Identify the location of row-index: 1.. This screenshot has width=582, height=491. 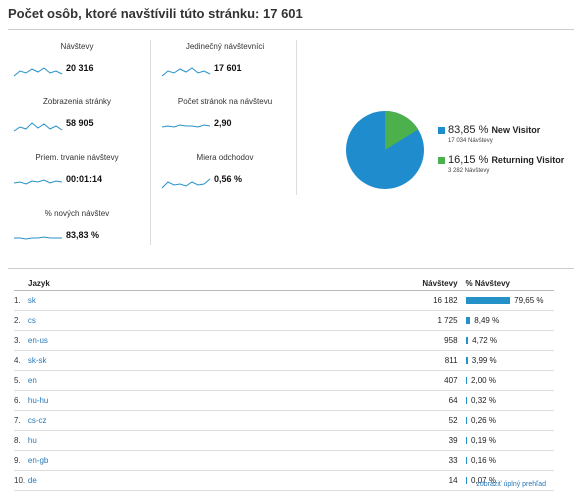
(21, 300).